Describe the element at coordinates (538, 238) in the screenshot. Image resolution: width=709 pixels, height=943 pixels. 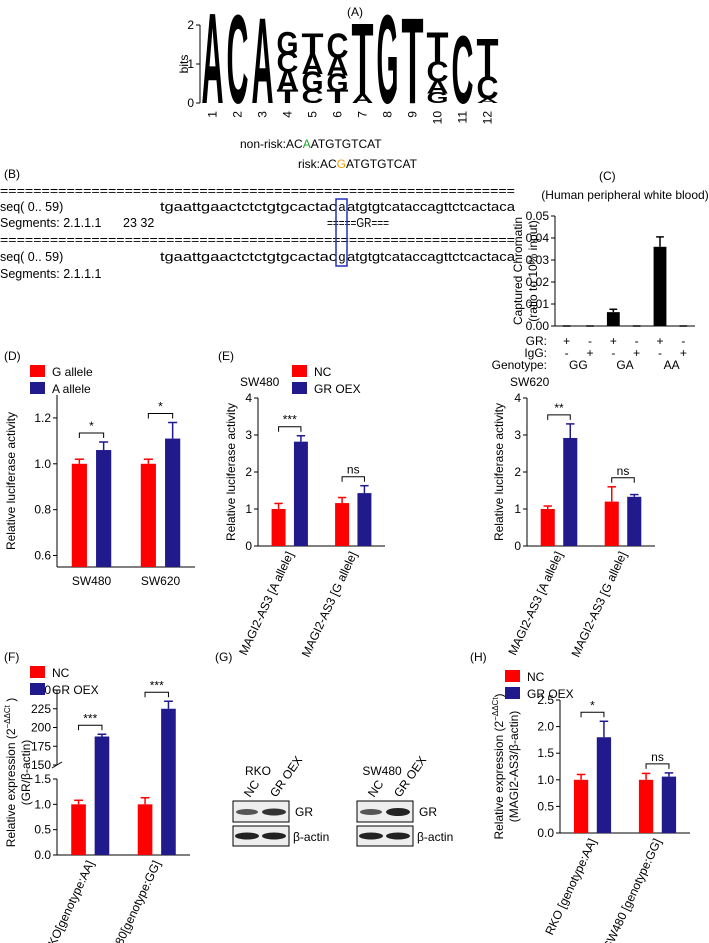
I see `y-tick-label: 0.04` at that location.